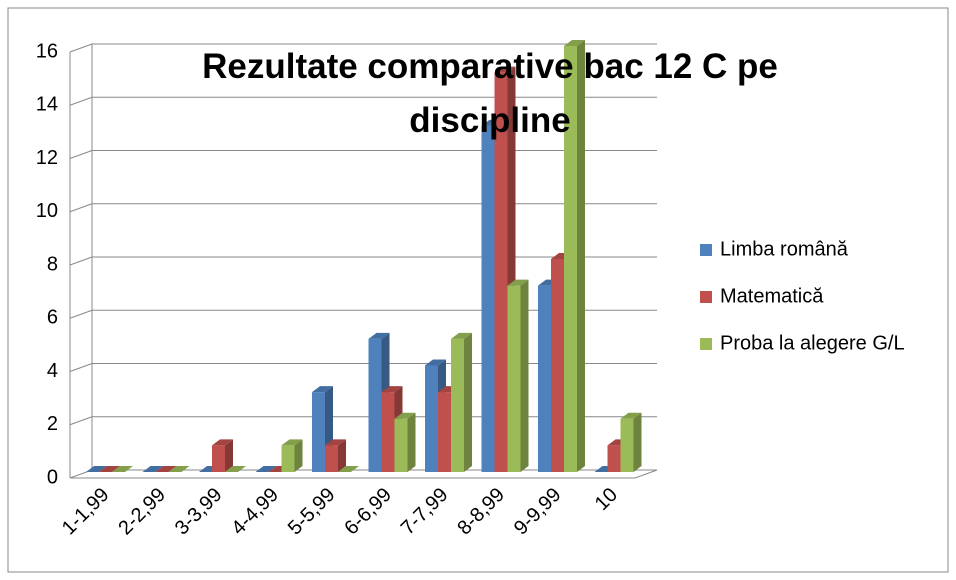  I want to click on legend-label: Proba la alegere G/L, so click(812, 343).